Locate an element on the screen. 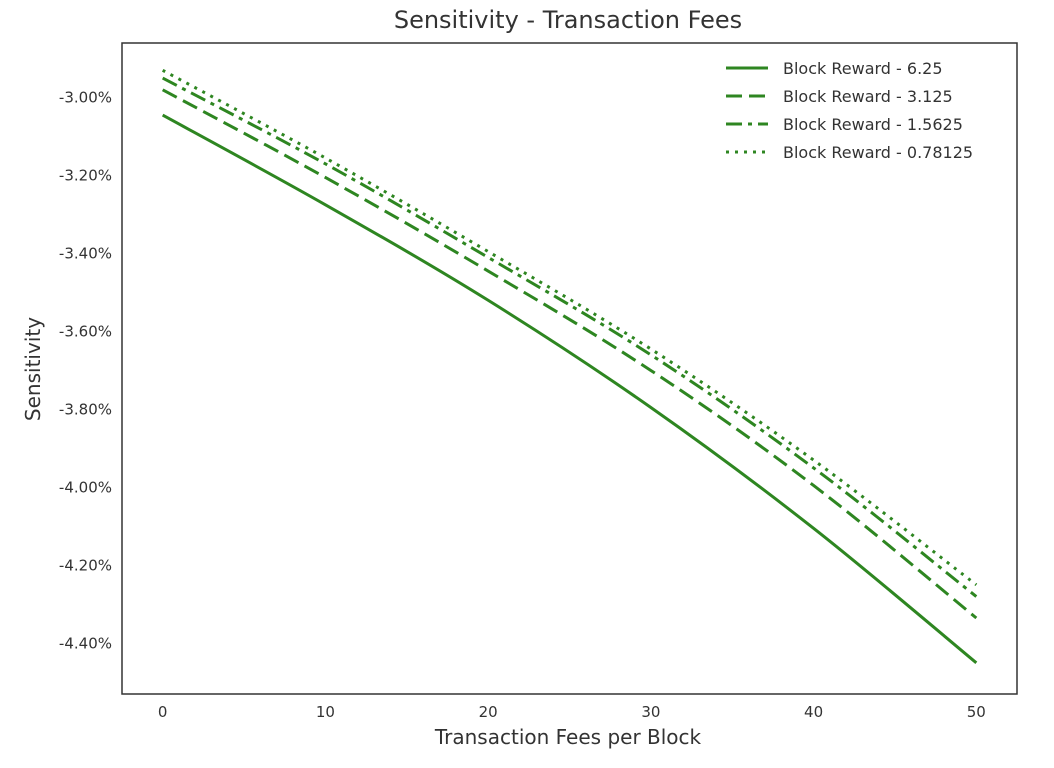 The height and width of the screenshot is (768, 1054). y-tick-label: -4.40% is located at coordinates (85, 643).